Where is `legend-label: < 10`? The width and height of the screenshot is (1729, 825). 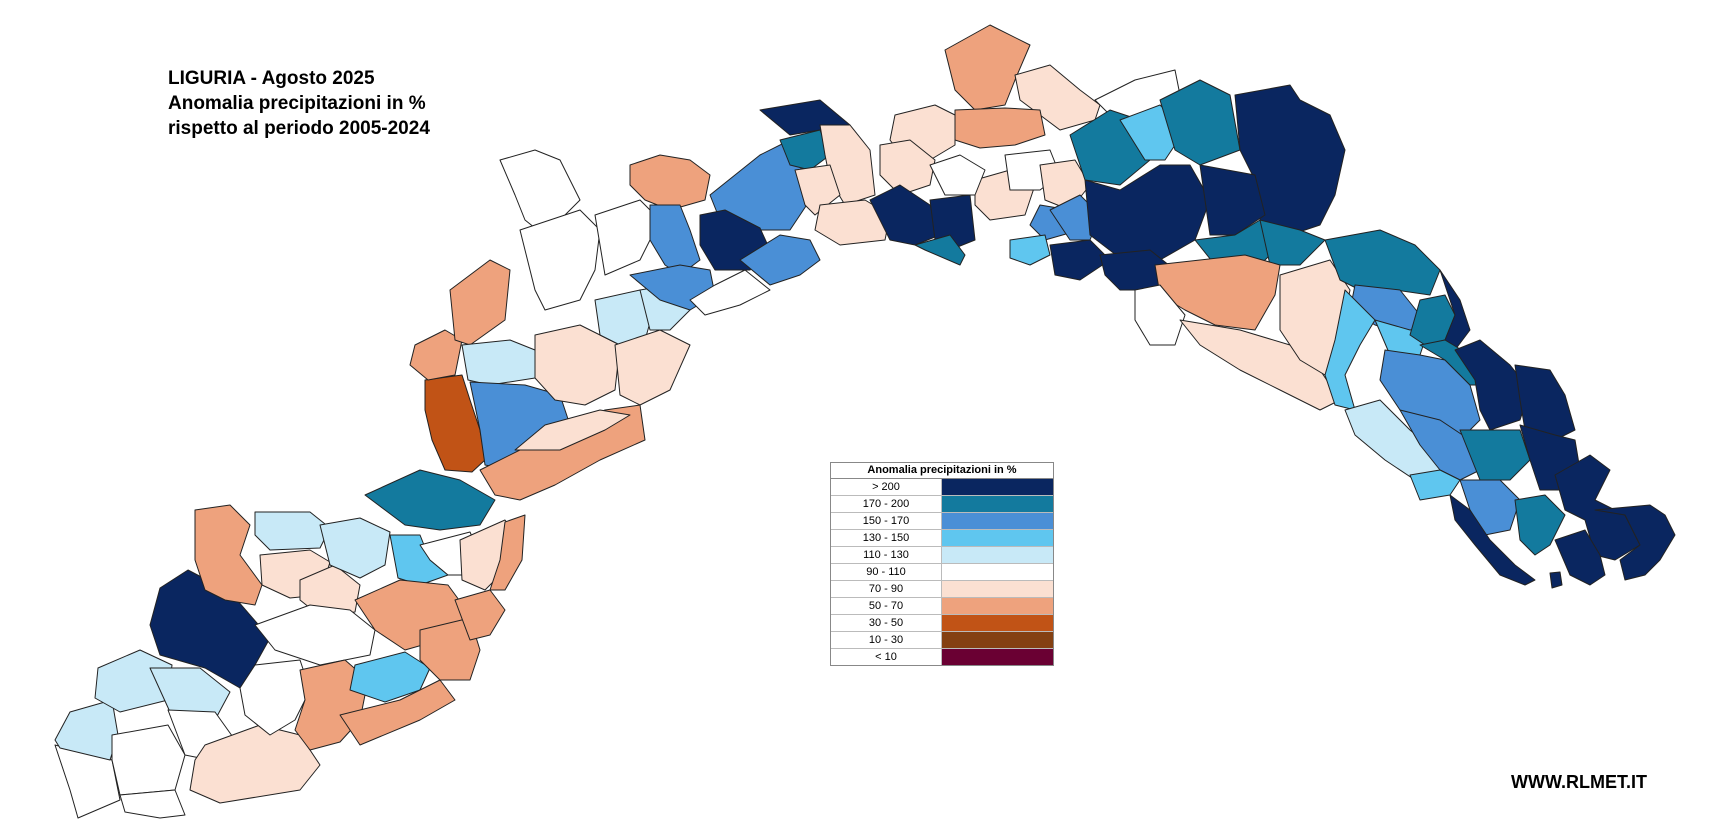 legend-label: < 10 is located at coordinates (886, 657).